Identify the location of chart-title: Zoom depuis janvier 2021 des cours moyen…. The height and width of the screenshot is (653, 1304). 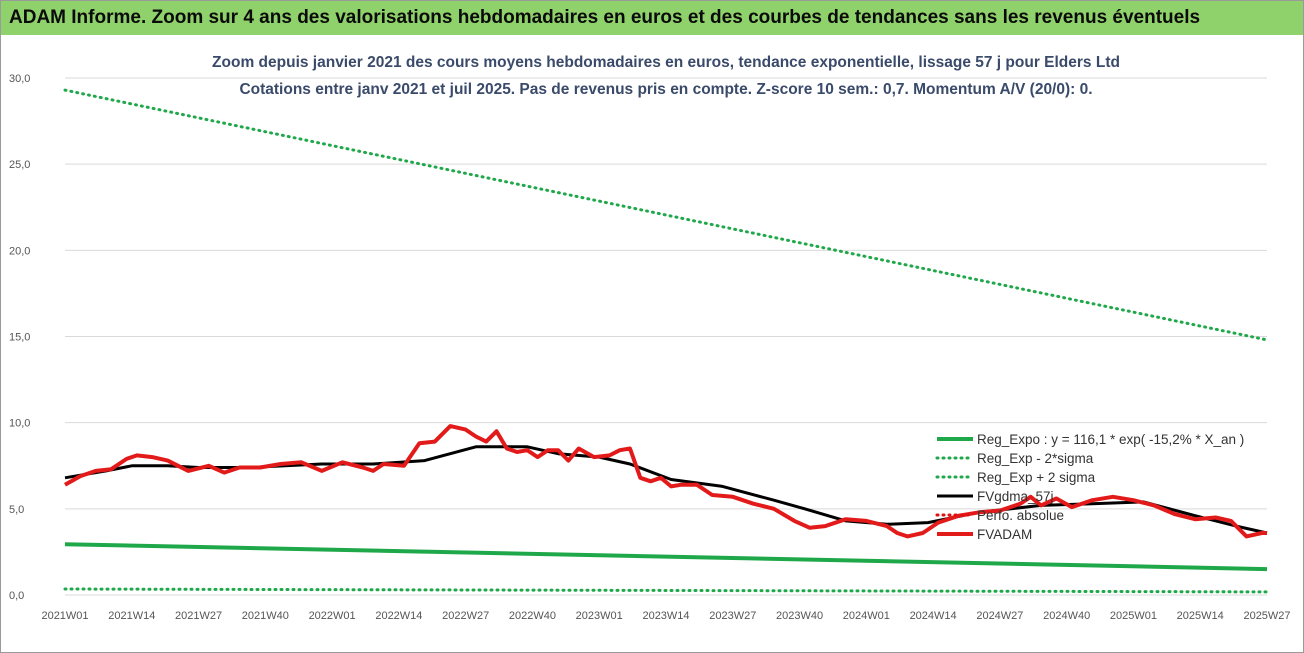
(666, 76).